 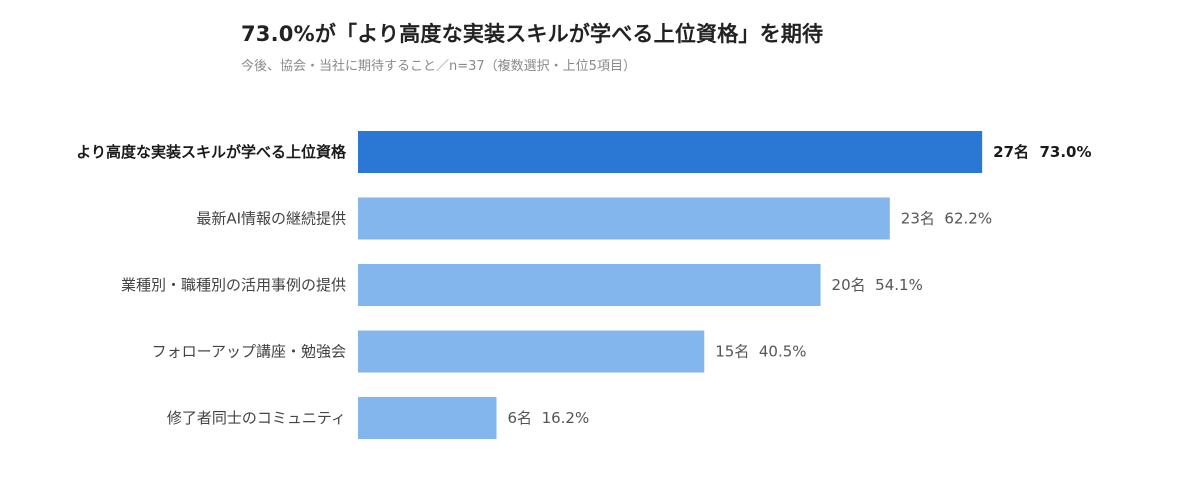 I want to click on category-label-5: 修了者同士のコミュニティ, so click(x=256, y=418).